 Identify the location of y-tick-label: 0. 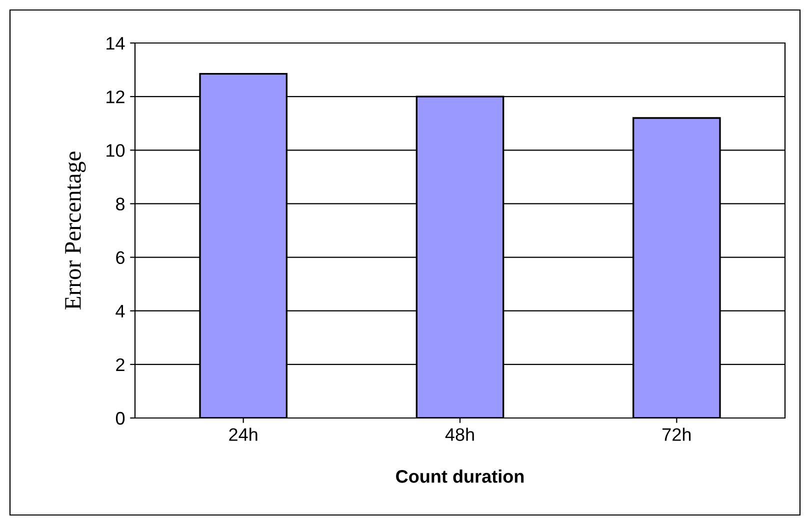
(120, 418).